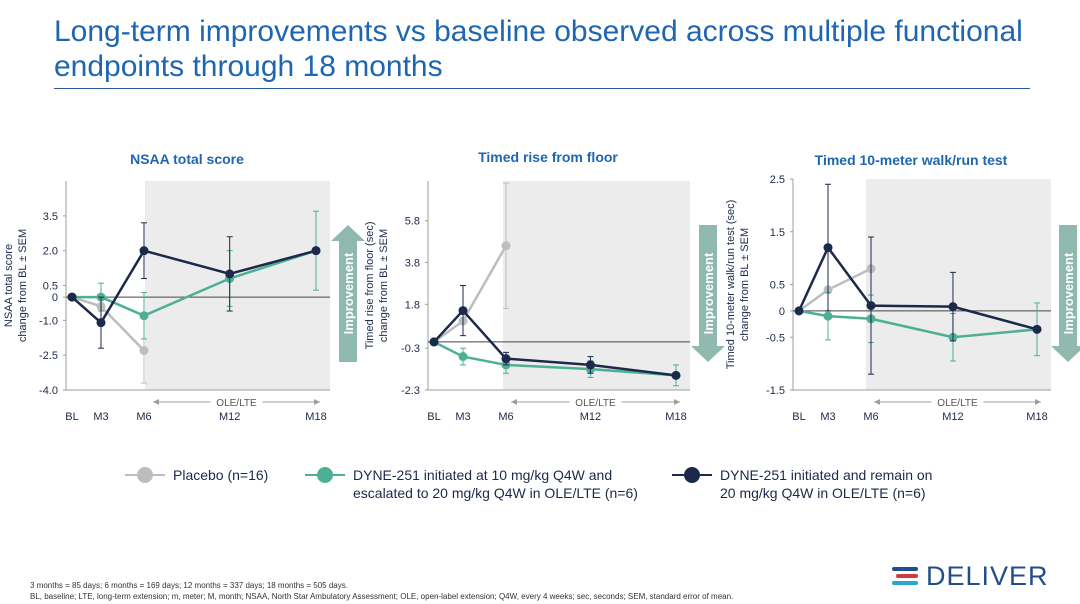 This screenshot has height=604, width=1080. I want to click on chart-title: NSAA total score, so click(187, 159).